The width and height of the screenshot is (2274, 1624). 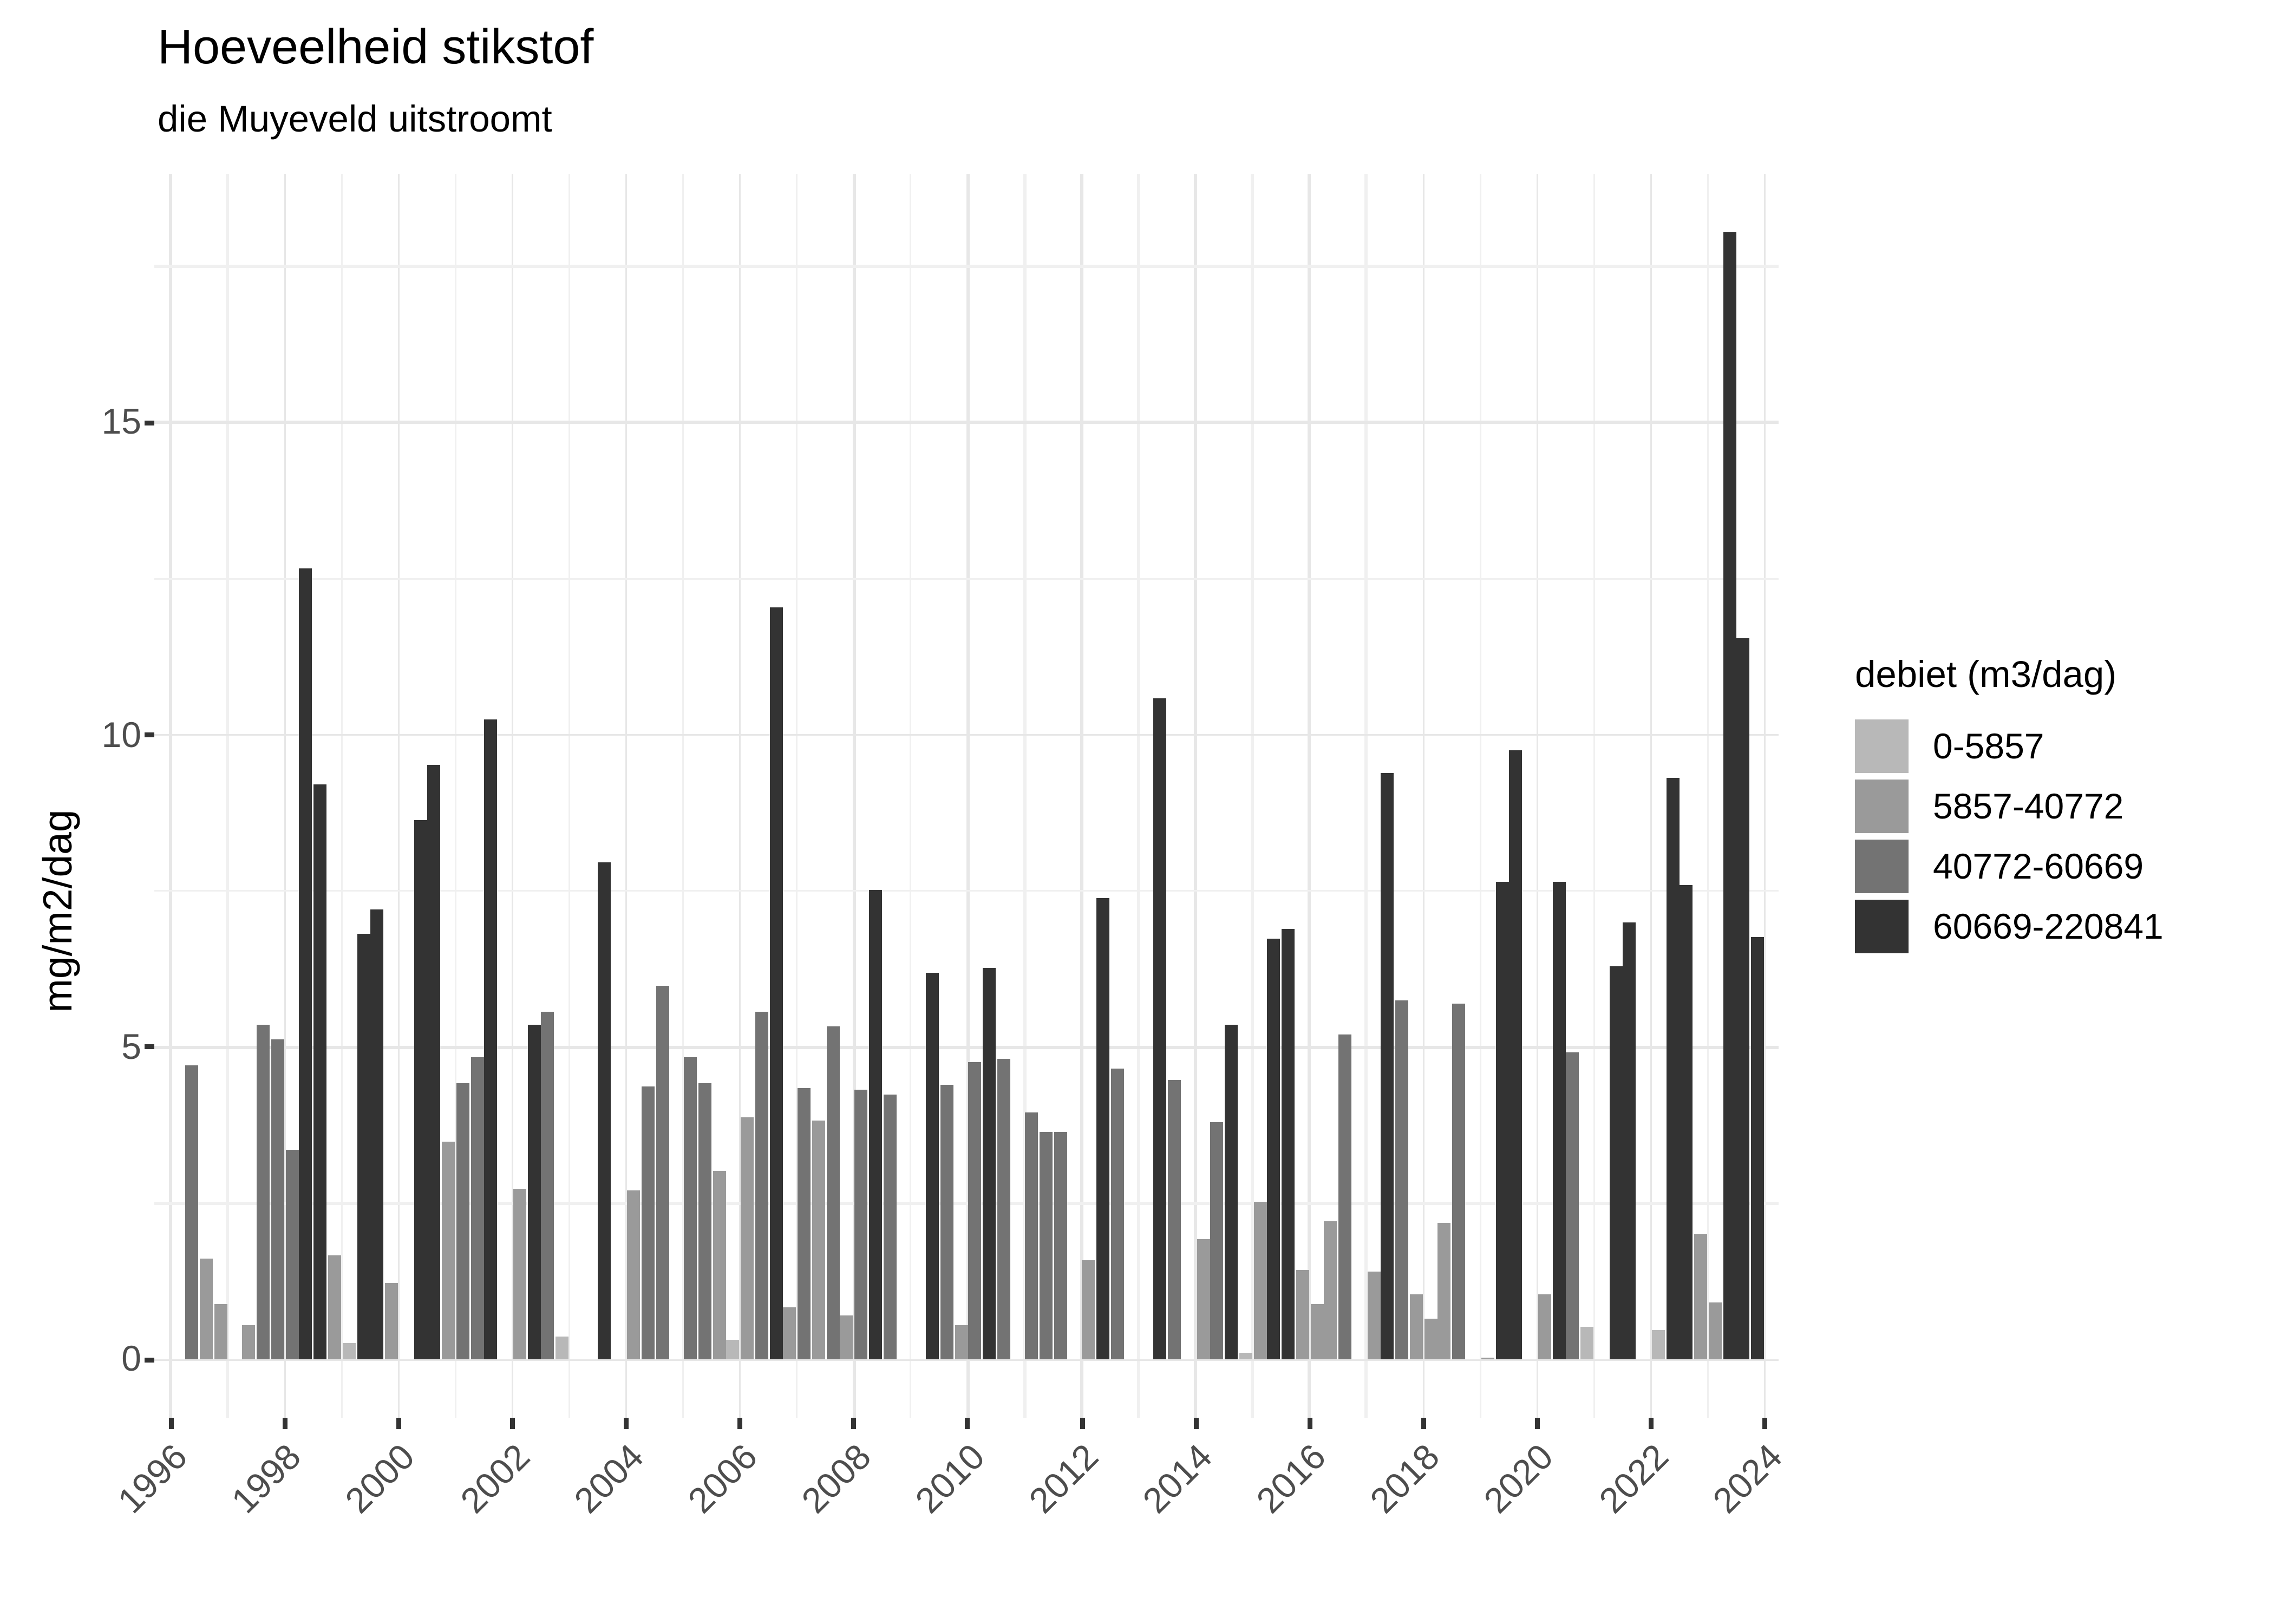 What do you see at coordinates (2010, 926) in the screenshot?
I see `legend-item: 60669-220841` at bounding box center [2010, 926].